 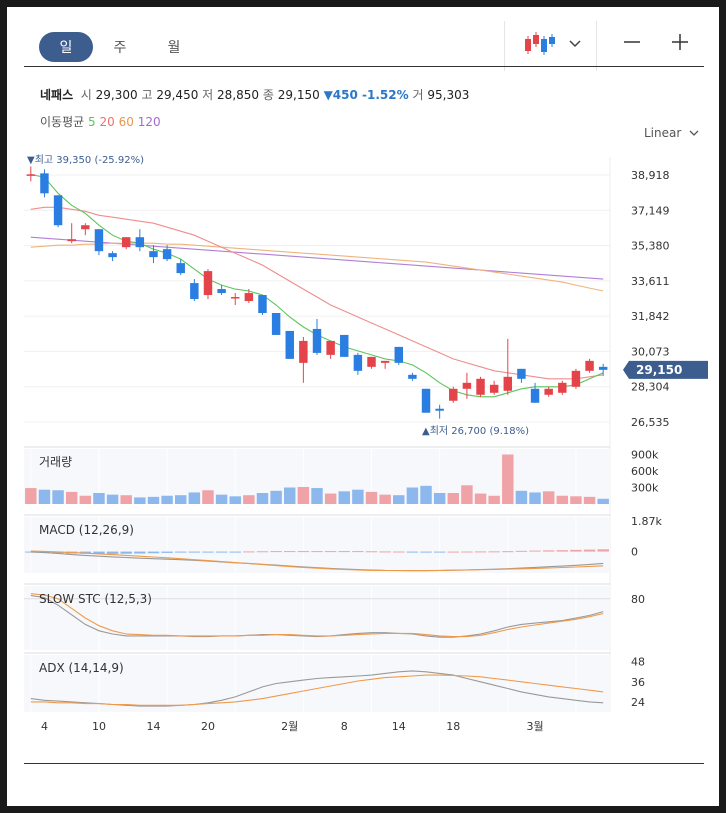 I want to click on open-label: 시, so click(x=86, y=95).